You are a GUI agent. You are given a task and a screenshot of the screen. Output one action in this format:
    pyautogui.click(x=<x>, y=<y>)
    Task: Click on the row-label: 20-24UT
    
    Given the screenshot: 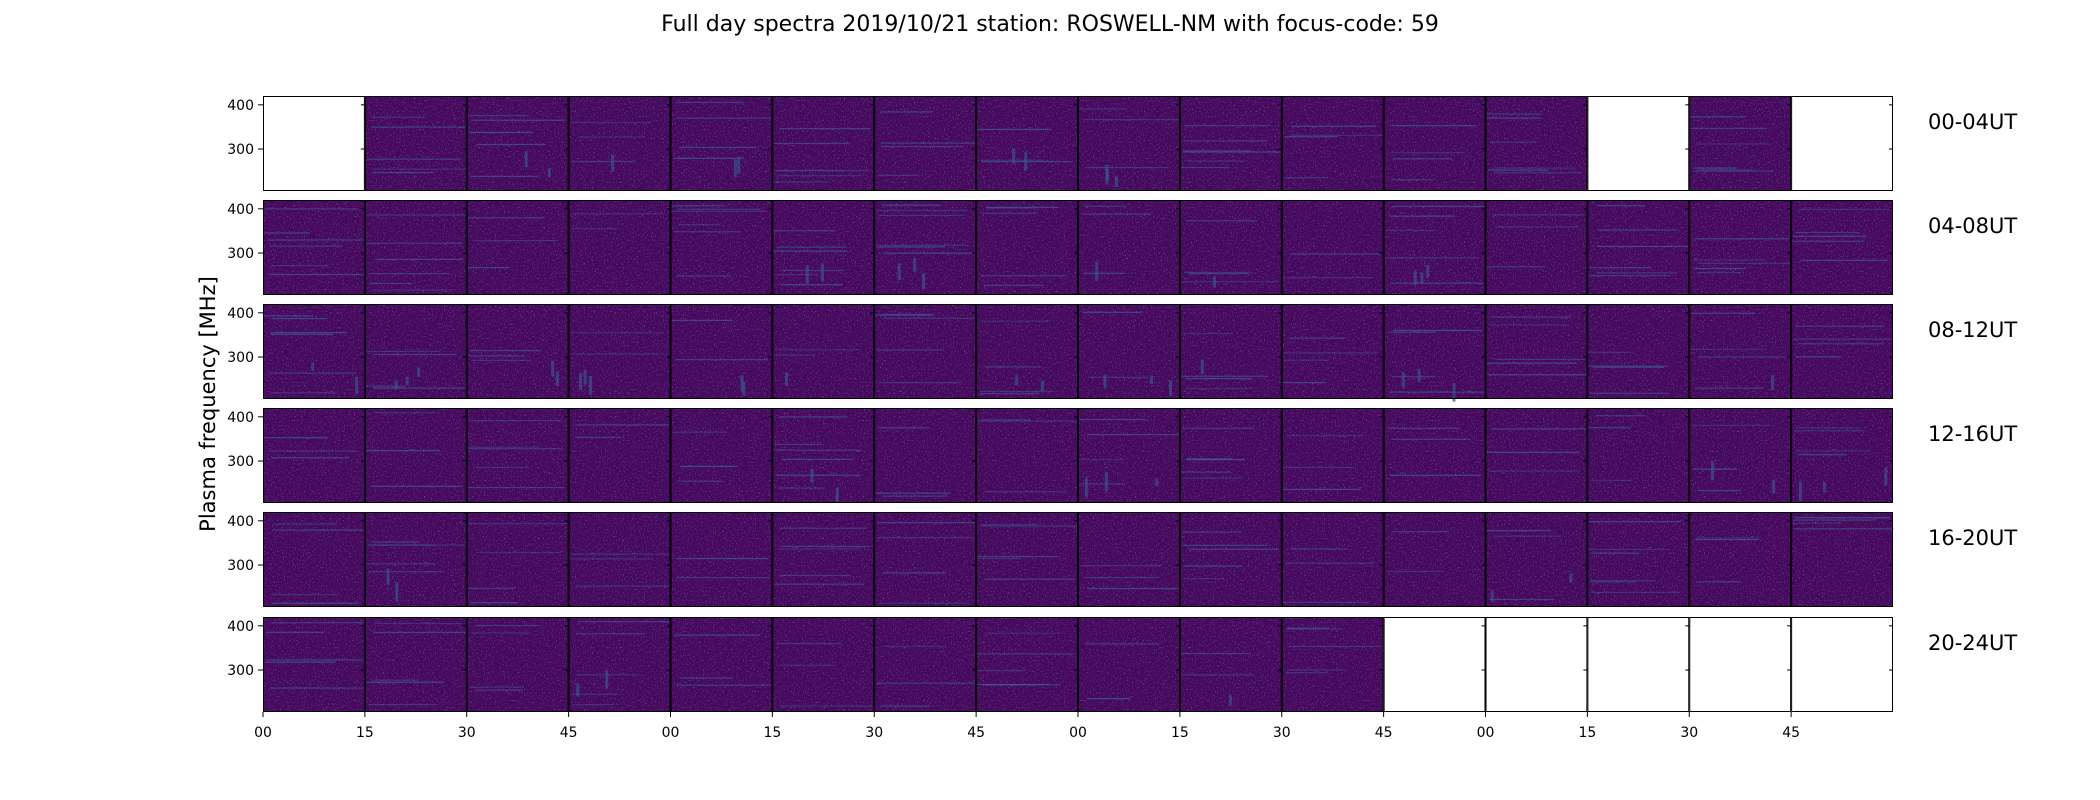 What is the action you would take?
    pyautogui.click(x=1972, y=643)
    